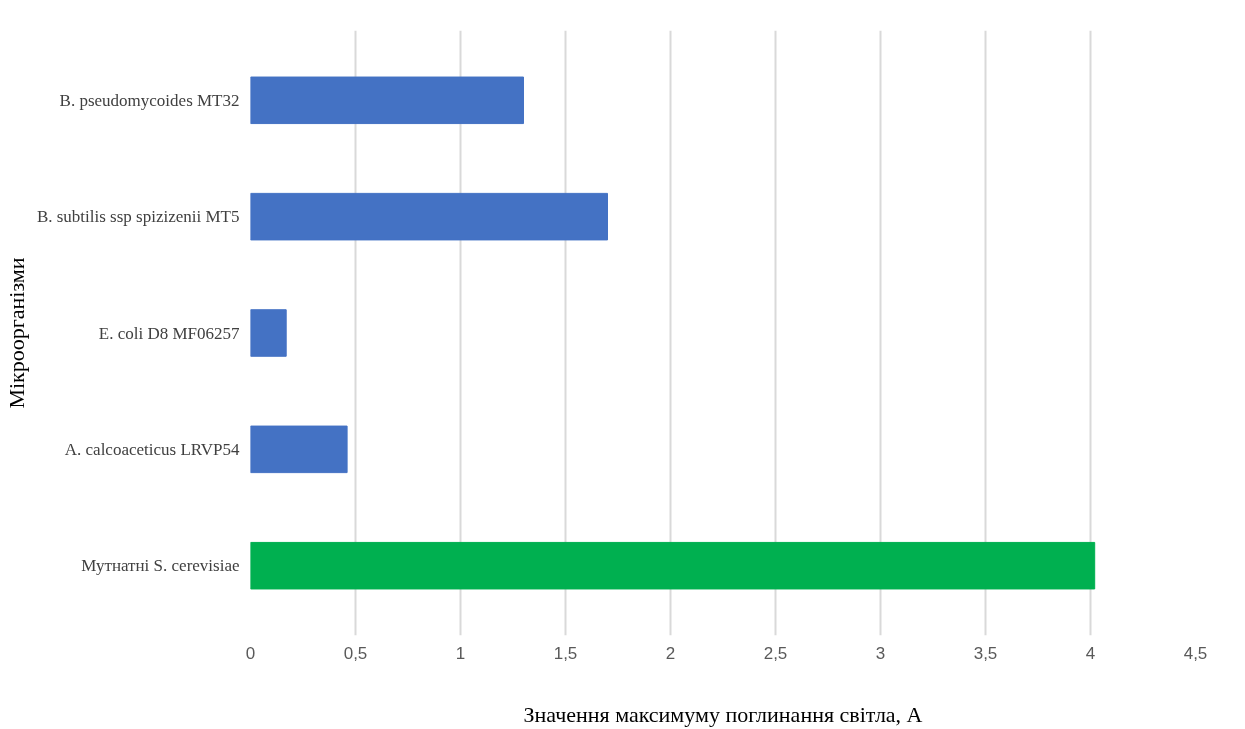 The width and height of the screenshot is (1245, 729). Describe the element at coordinates (138, 217) in the screenshot. I see `y-tick-label: B. subtilis ssp spizizenii MT5` at that location.